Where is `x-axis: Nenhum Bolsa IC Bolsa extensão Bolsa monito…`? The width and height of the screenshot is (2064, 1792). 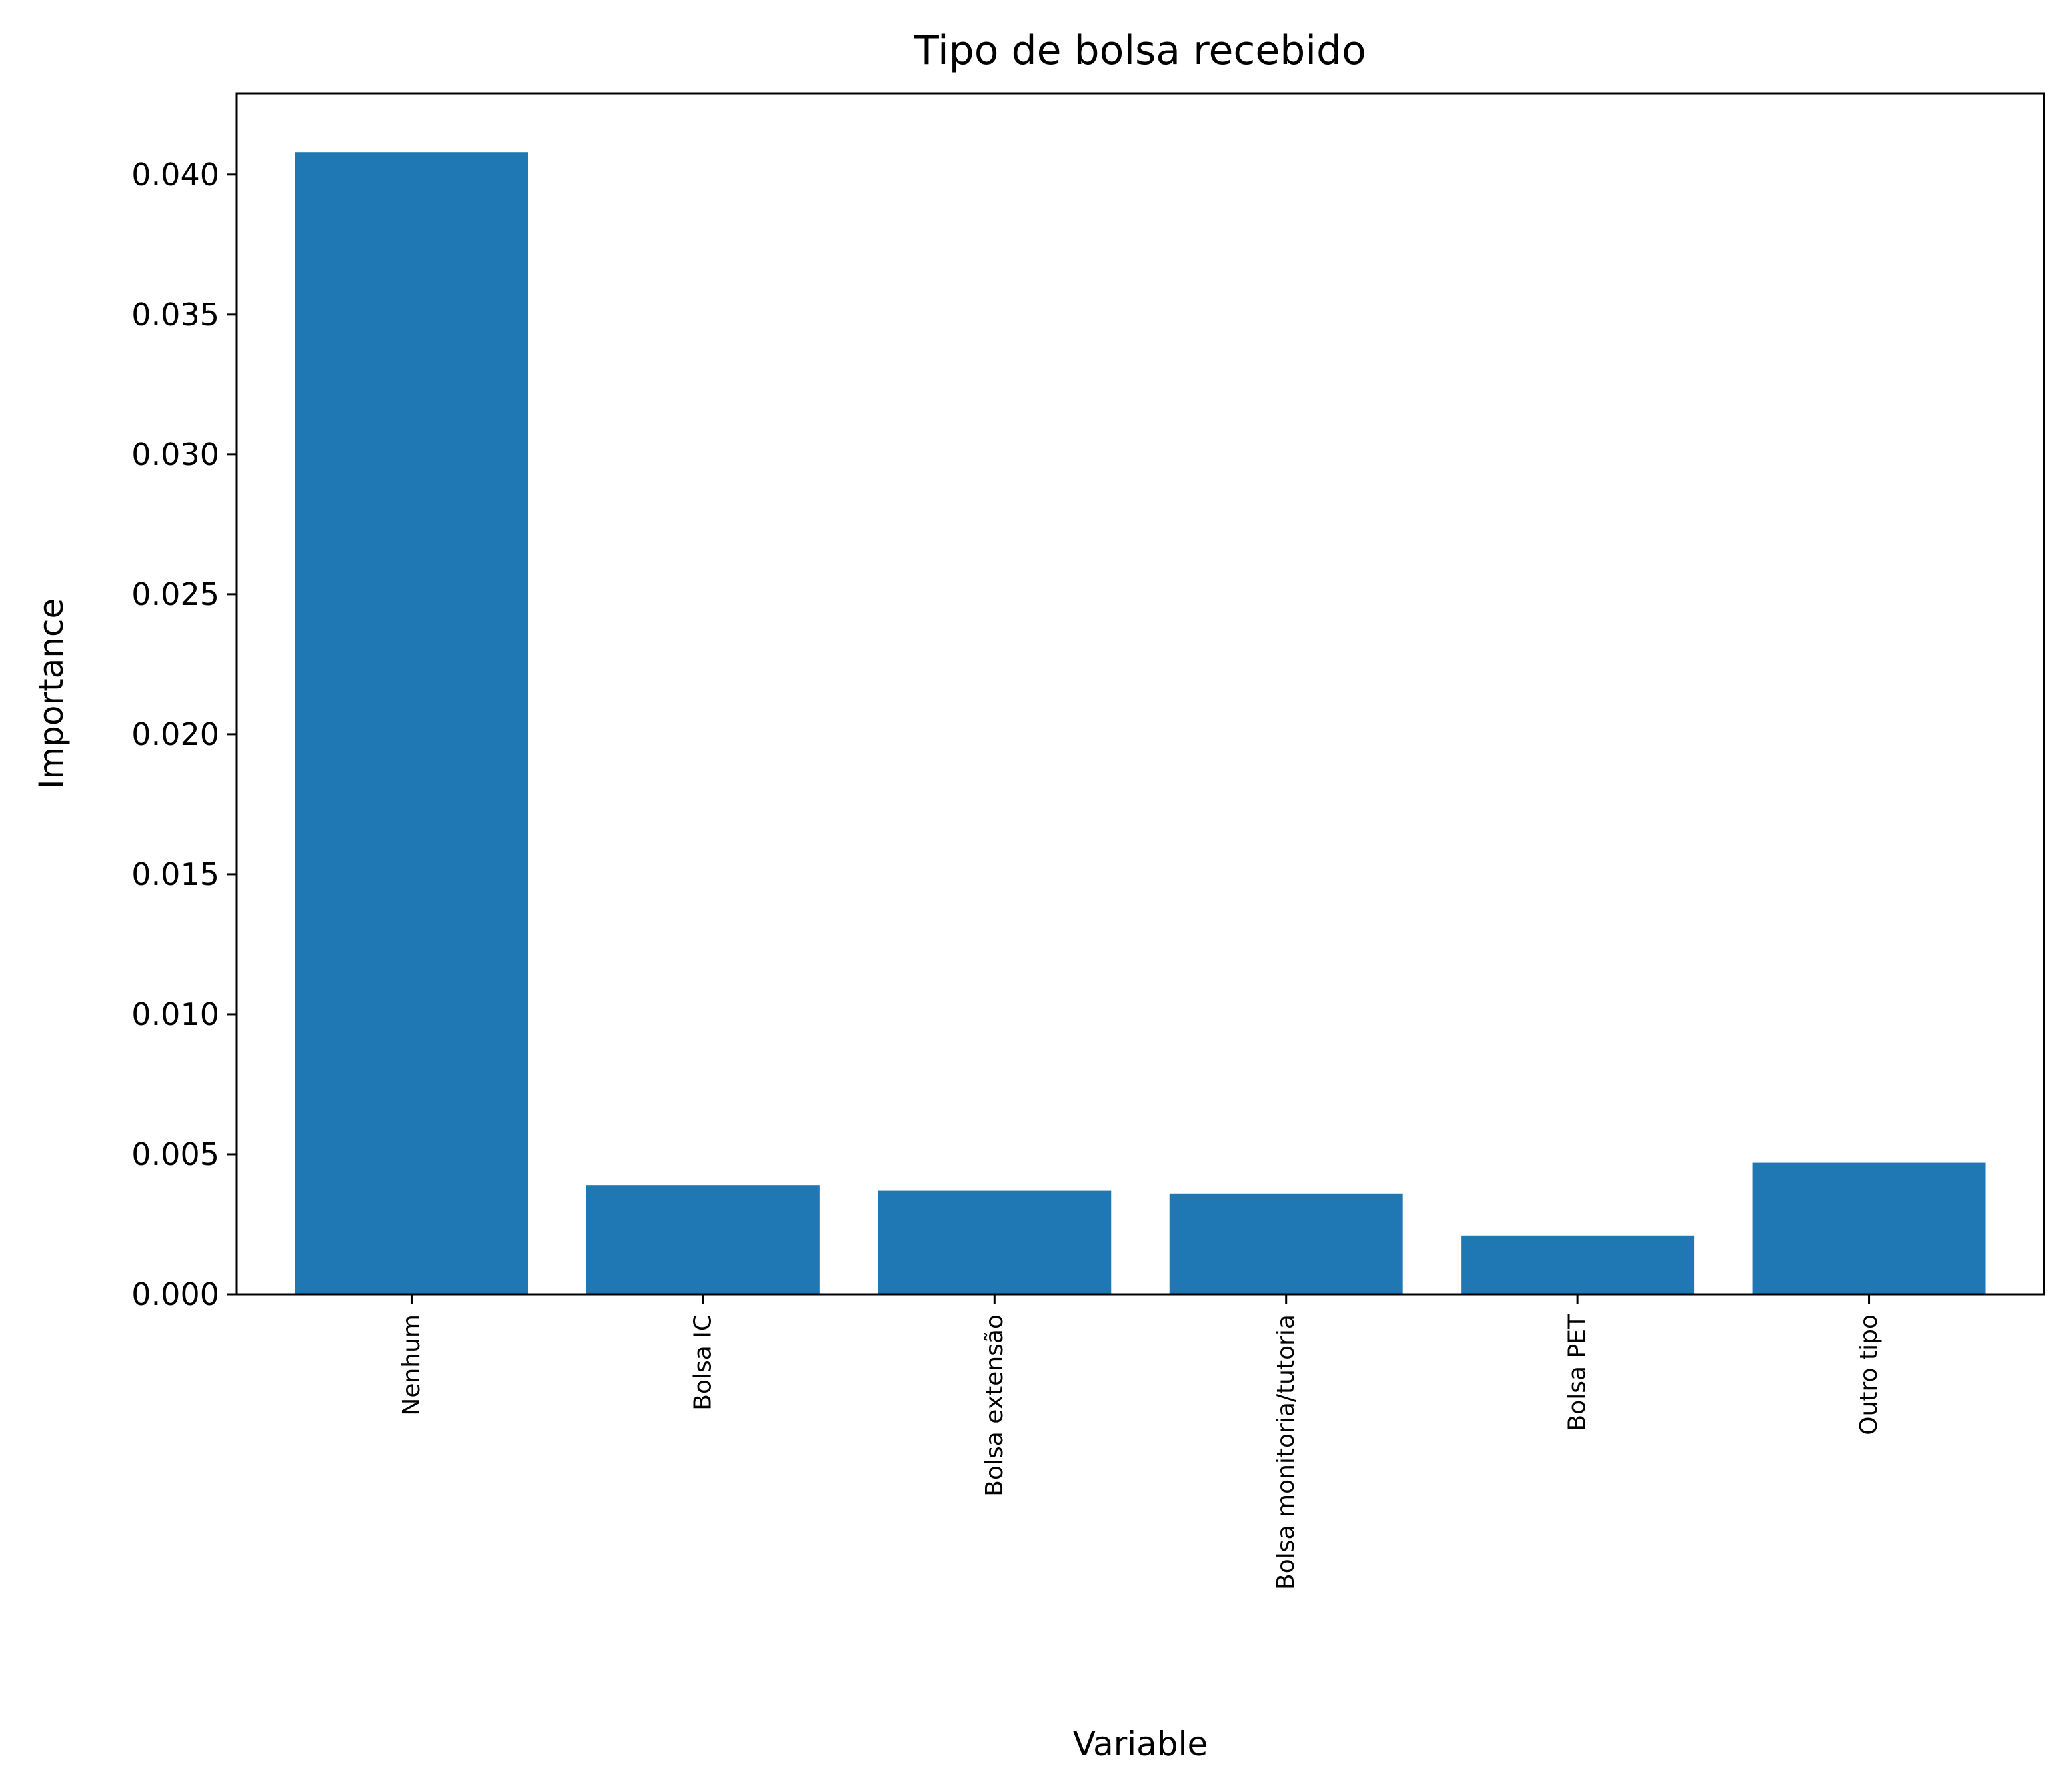
x-axis: Nenhum Bolsa IC Bolsa extensão Bolsa monito… is located at coordinates (1140, 1442).